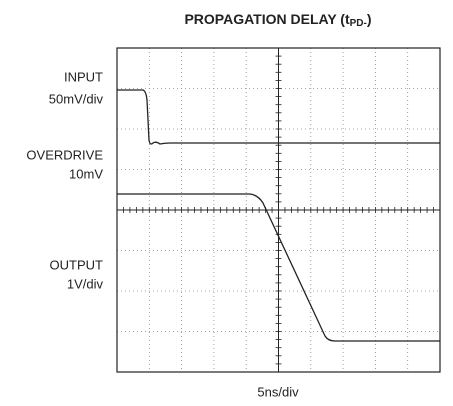  I want to click on time-scale: 5ns/div, so click(278, 391).